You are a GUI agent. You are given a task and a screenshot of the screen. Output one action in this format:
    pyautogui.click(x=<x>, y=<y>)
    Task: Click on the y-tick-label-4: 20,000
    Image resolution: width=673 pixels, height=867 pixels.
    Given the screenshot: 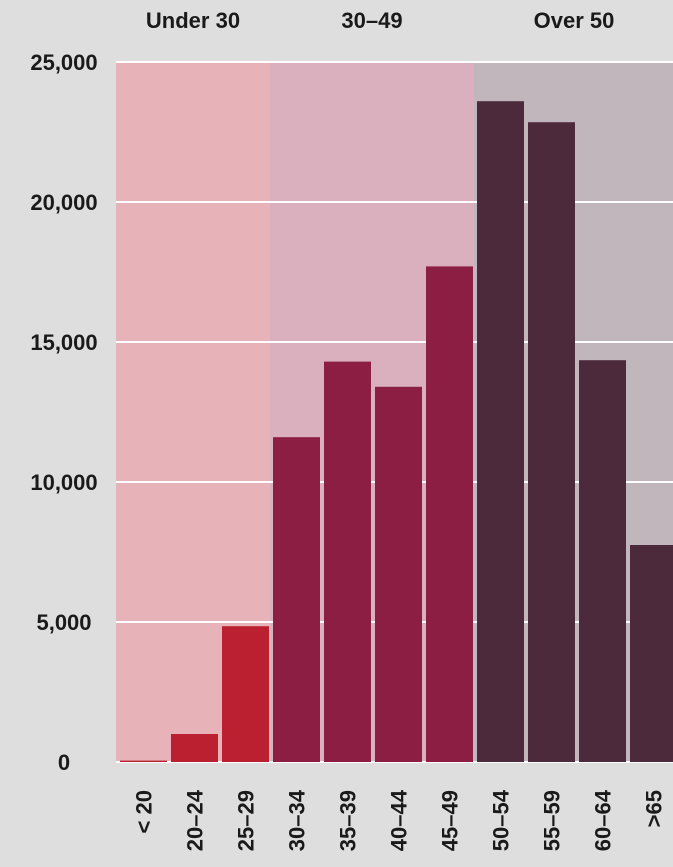 What is the action you would take?
    pyautogui.click(x=63, y=202)
    